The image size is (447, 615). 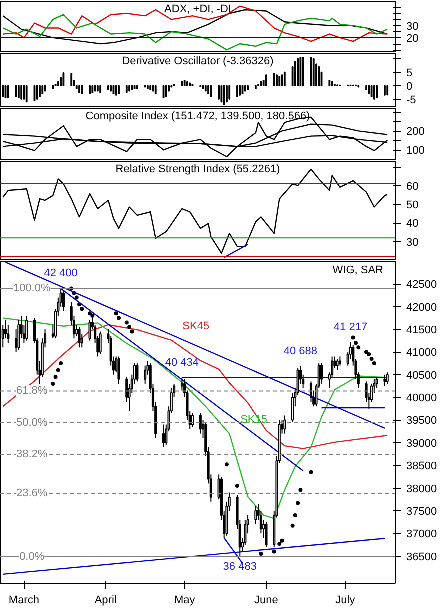 I want to click on series-label: SK45, so click(x=196, y=326).